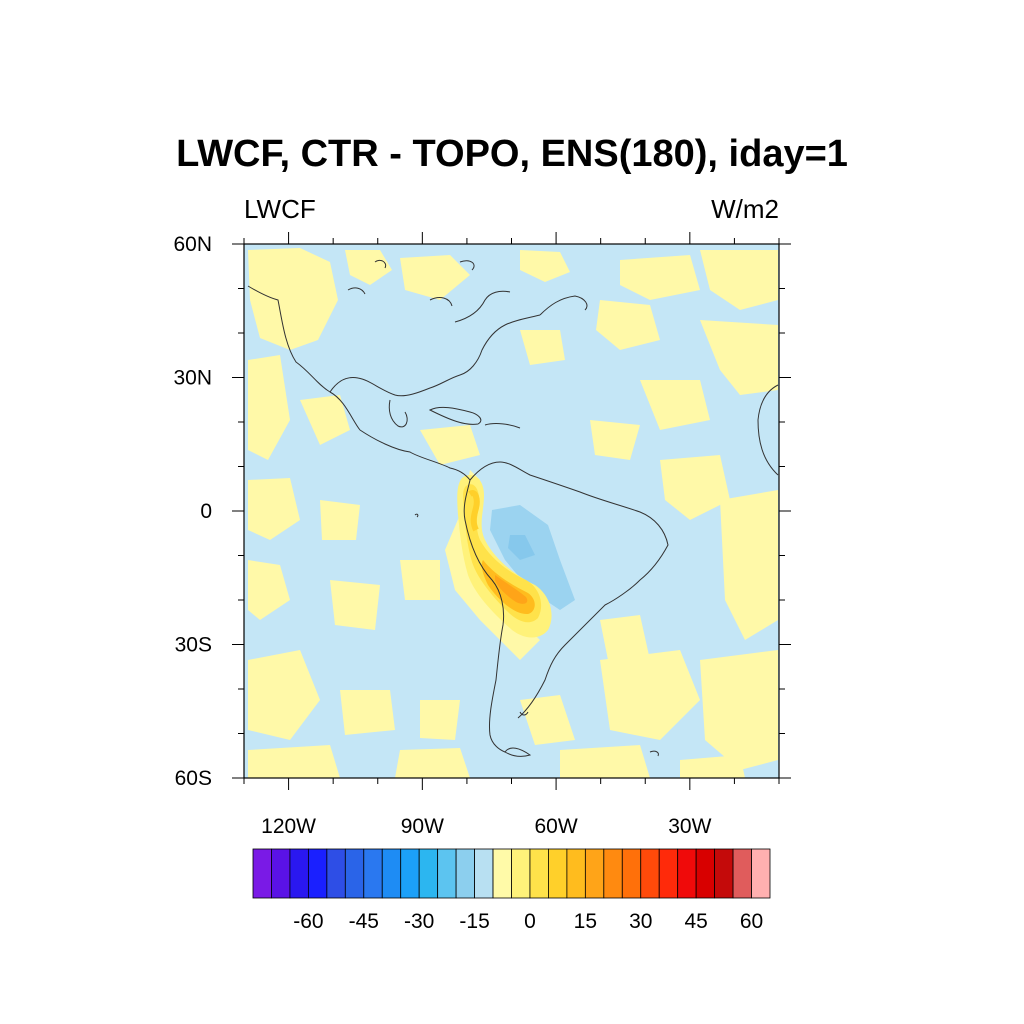  What do you see at coordinates (640, 921) in the screenshot?
I see `colorbar-label: 30` at bounding box center [640, 921].